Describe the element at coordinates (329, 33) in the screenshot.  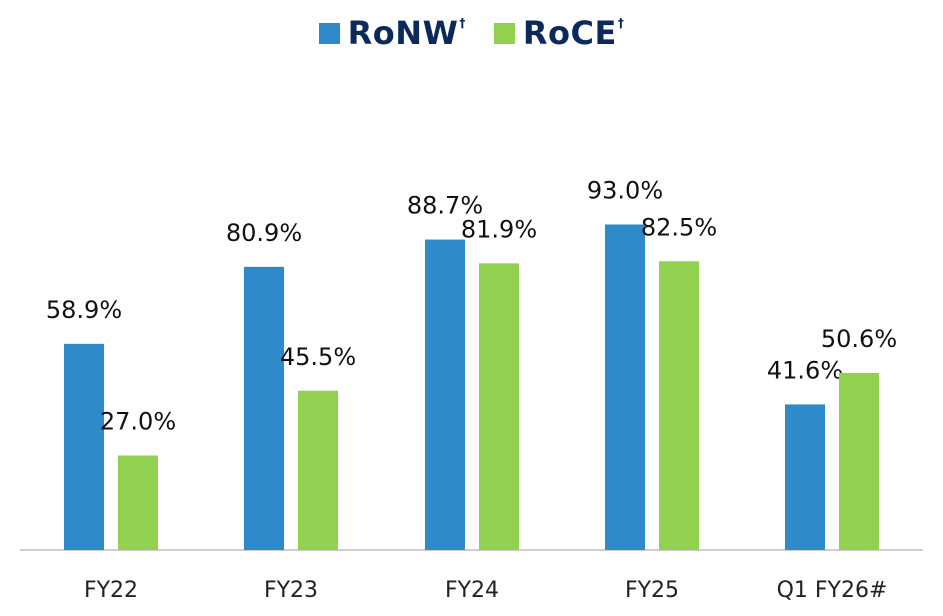
I see `legend-swatch-ronw` at that location.